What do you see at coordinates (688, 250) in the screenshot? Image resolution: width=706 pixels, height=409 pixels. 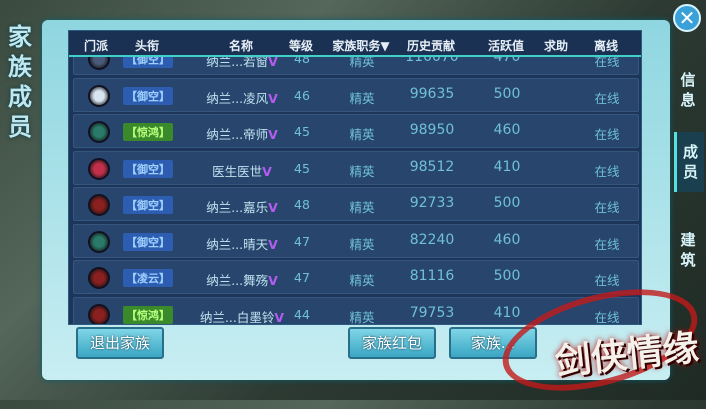 I see `tab-buildings: 建筑` at bounding box center [688, 250].